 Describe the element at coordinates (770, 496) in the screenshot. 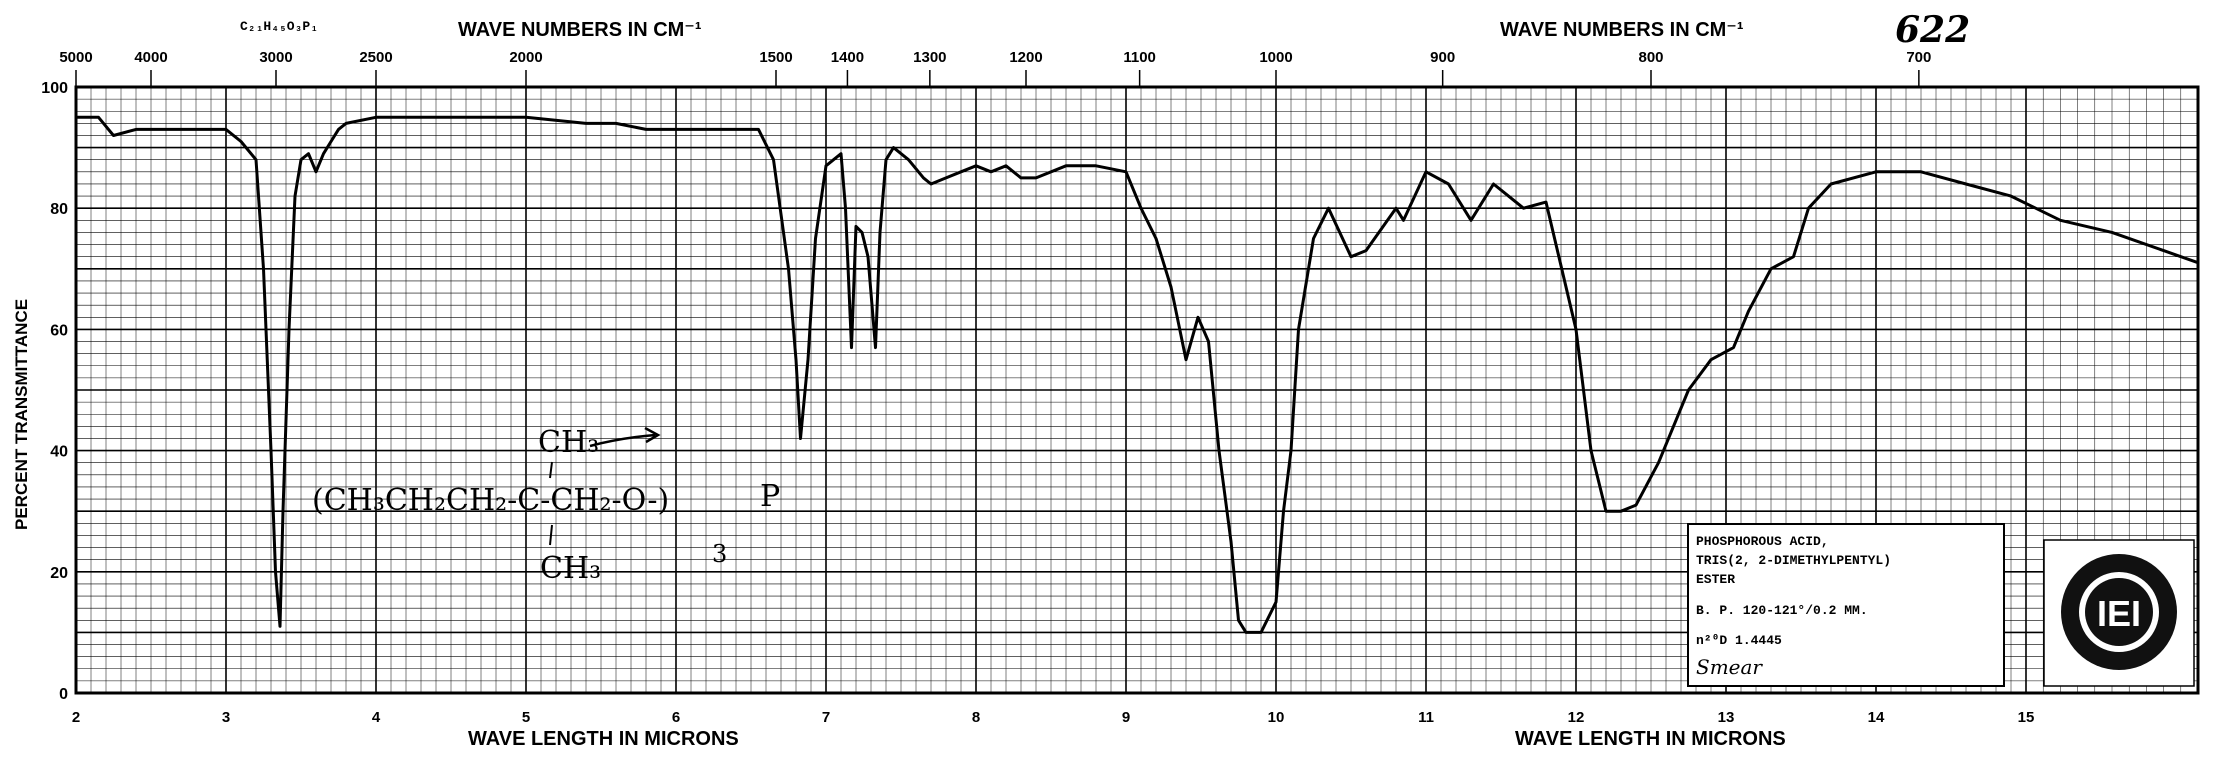

I see `structure-phosphorus: P` at that location.